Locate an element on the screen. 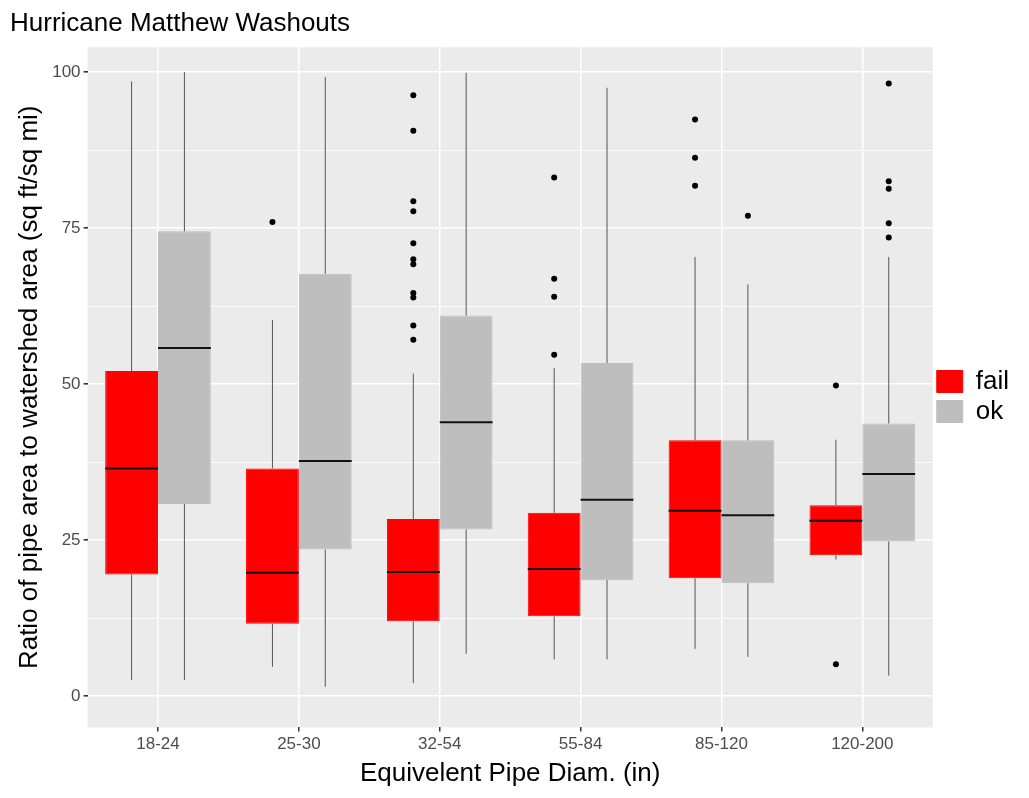  x-axis-title: Equivelent Pipe Diam. (in) is located at coordinates (510, 771).